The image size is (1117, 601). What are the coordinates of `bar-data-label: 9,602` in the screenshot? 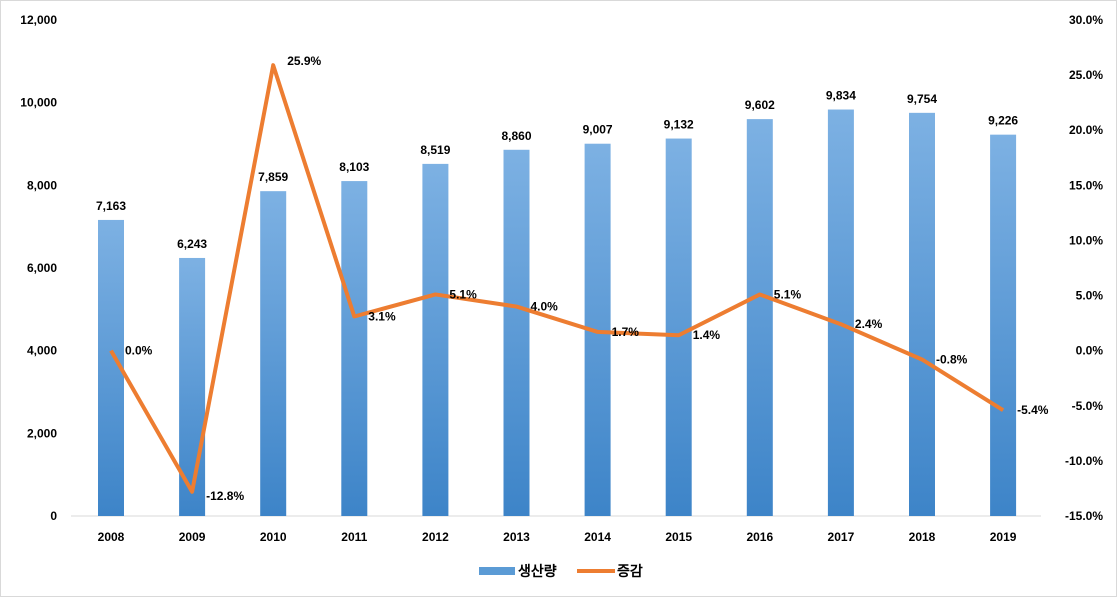 It's located at (760, 105).